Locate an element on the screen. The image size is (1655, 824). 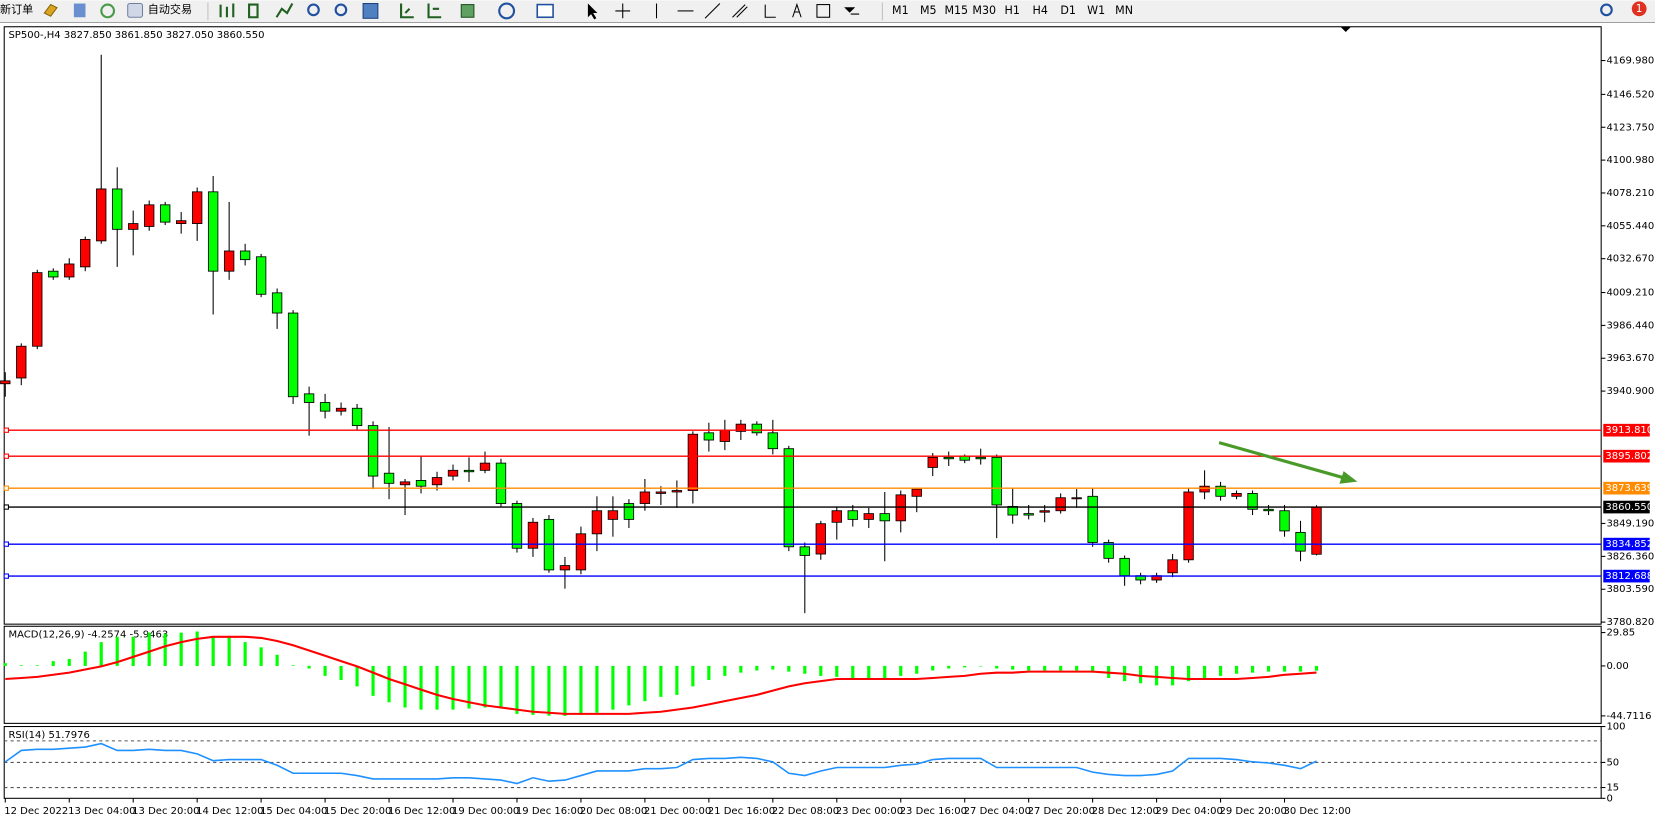
text-tool is located at coordinates (797, 10).